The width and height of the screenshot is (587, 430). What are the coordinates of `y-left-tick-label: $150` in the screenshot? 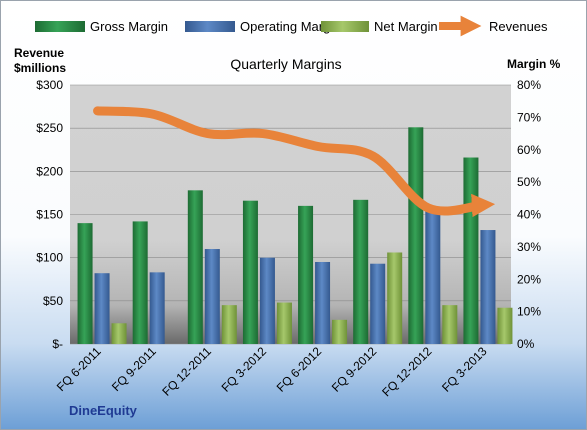 It's located at (49, 215).